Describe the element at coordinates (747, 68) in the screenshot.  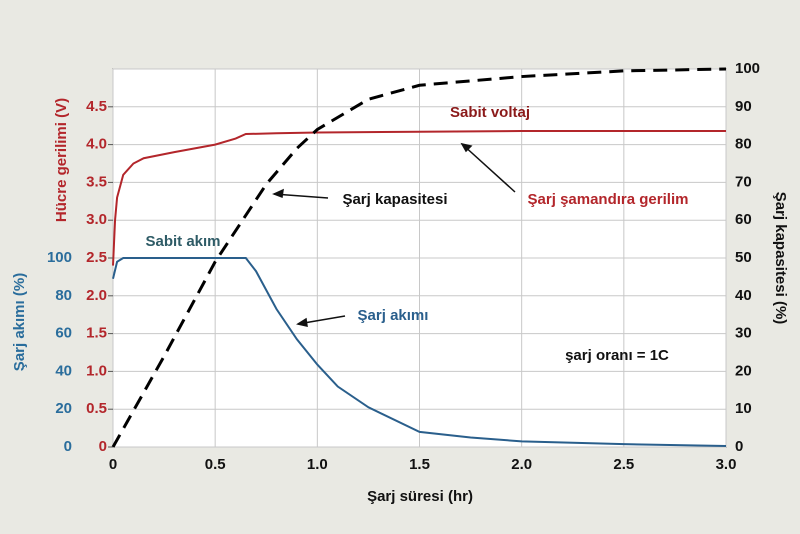
I see `y2-tick-label: 100` at that location.